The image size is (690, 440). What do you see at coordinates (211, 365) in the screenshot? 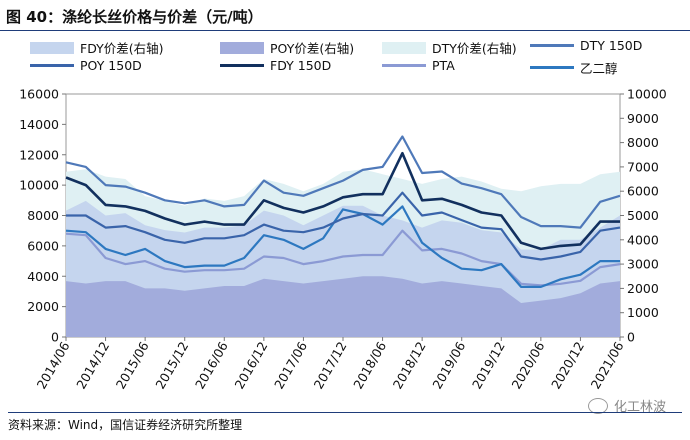
I see `x-axis-tick-label: 2016/06` at bounding box center [211, 365].